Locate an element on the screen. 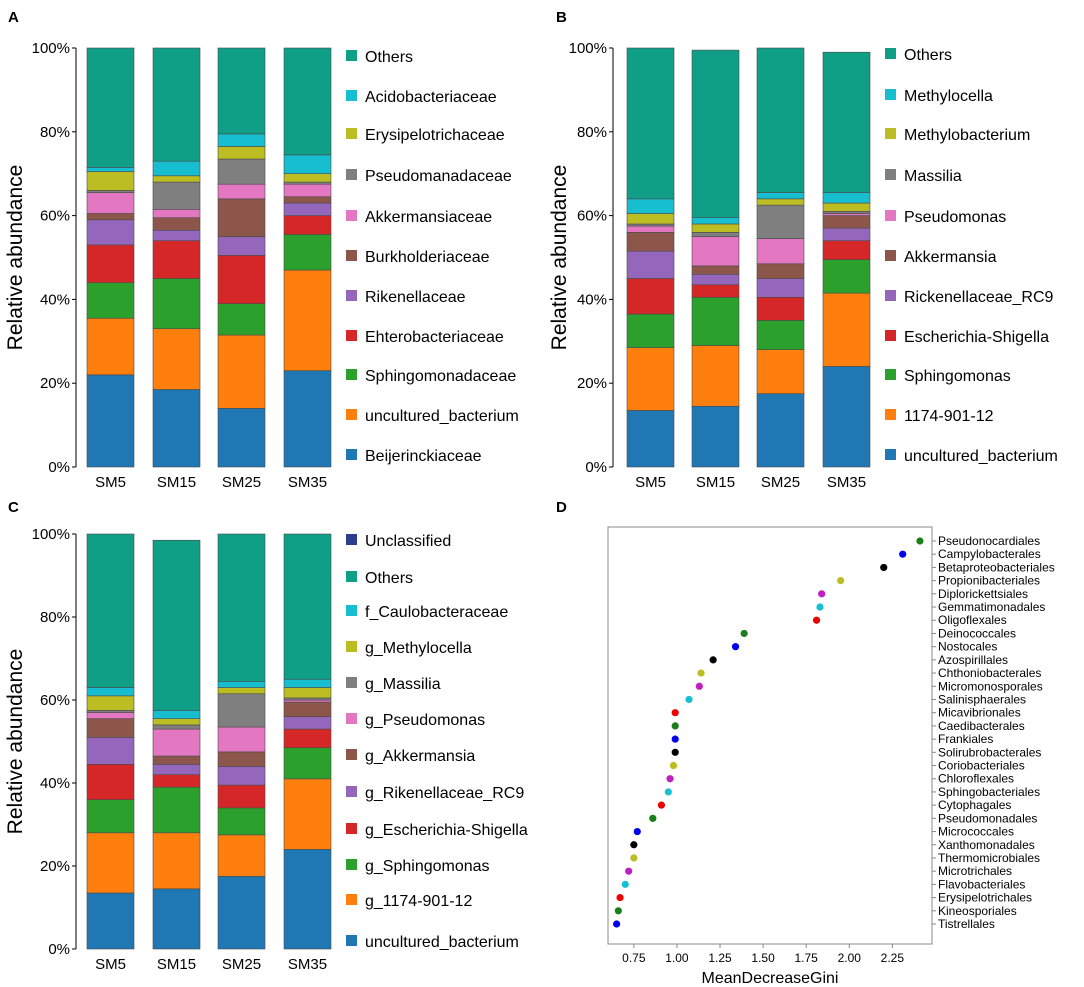 The height and width of the screenshot is (987, 1084). y-tick-label: Flavobacteriales is located at coordinates (981, 884).